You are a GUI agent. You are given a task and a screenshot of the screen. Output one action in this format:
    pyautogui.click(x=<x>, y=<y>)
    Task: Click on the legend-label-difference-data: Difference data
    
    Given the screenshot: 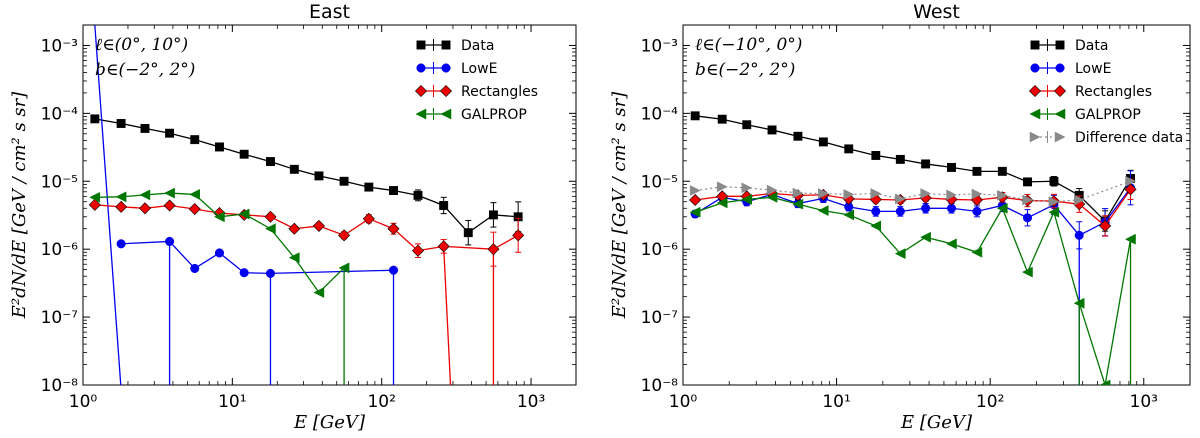 What is the action you would take?
    pyautogui.click(x=1129, y=138)
    